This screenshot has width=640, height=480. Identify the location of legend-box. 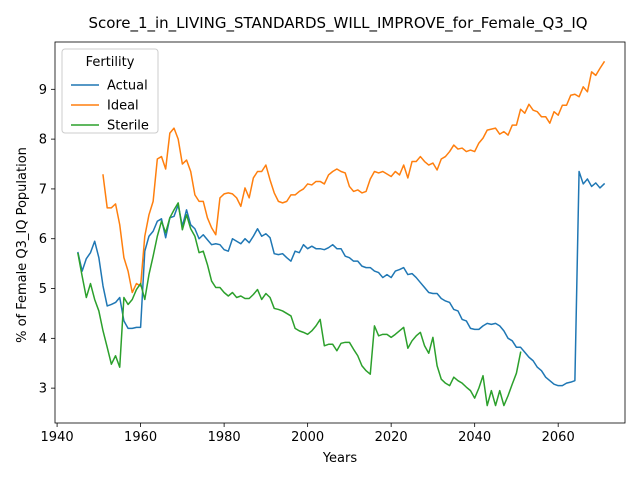
(110, 91).